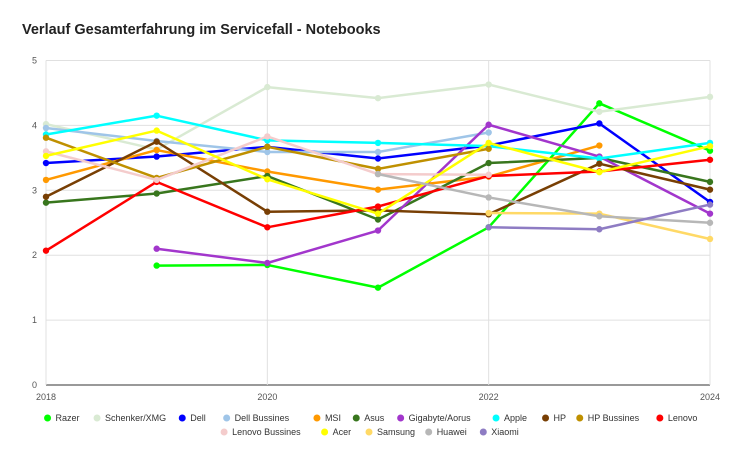 This screenshot has width=738, height=463. I want to click on legend-label: Lenovo, so click(683, 418).